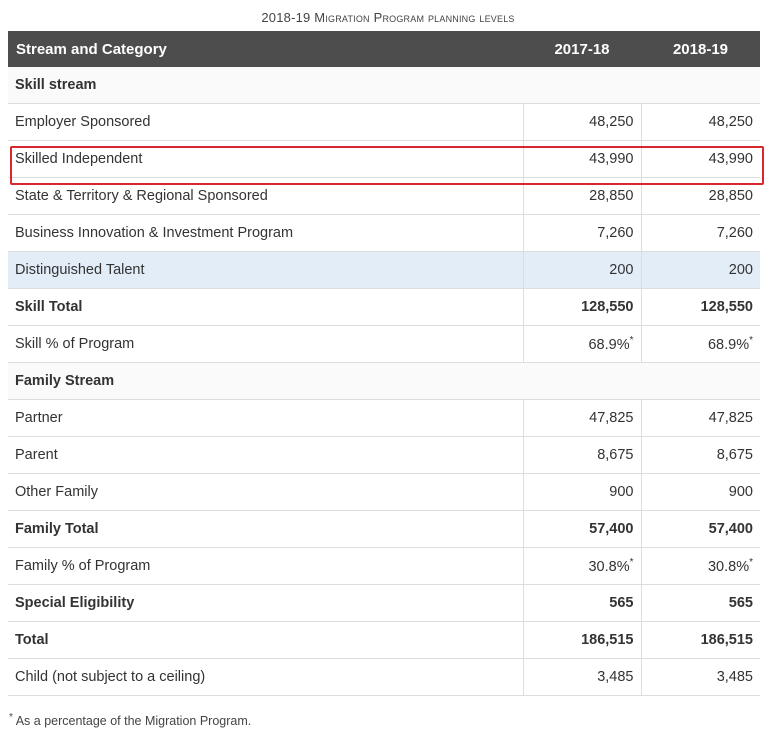 The image size is (776, 735). I want to click on value-2018-19: 200, so click(700, 270).